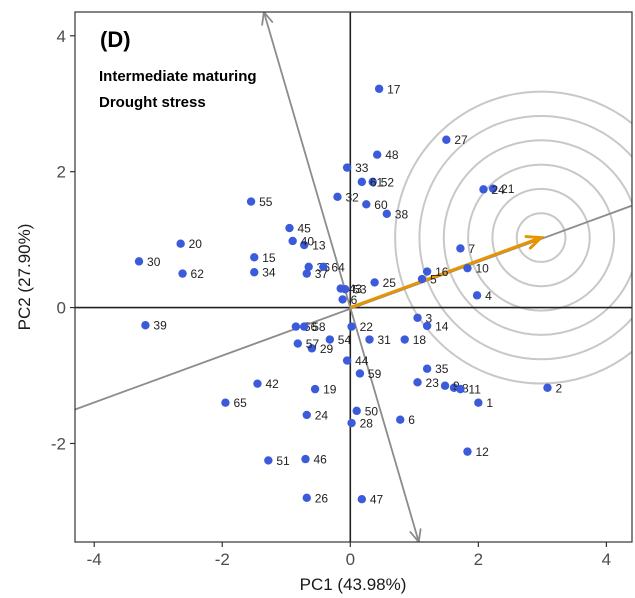 This screenshot has width=635, height=598. What do you see at coordinates (489, 403) in the screenshot?
I see `genotype-label: 1` at bounding box center [489, 403].